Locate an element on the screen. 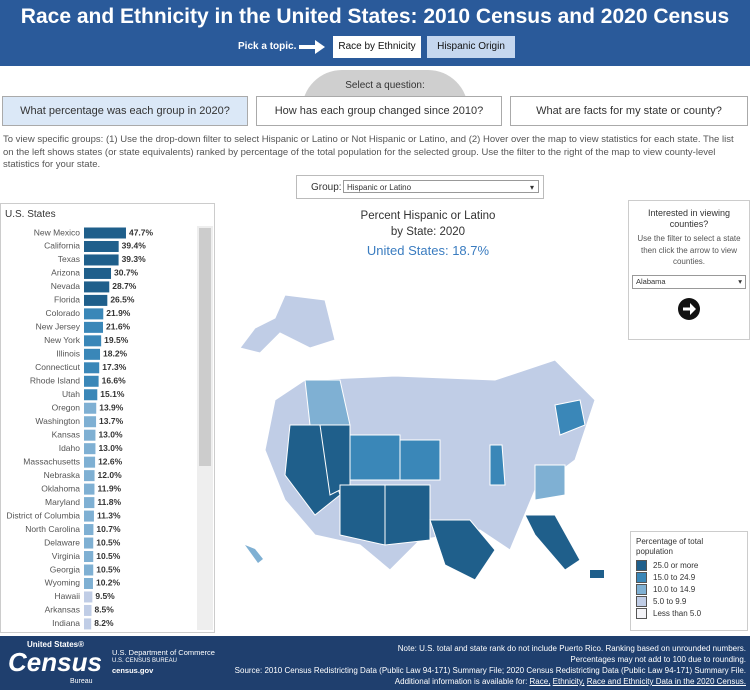 This screenshot has height=690, width=750. value-label: 26.5% is located at coordinates (122, 300).